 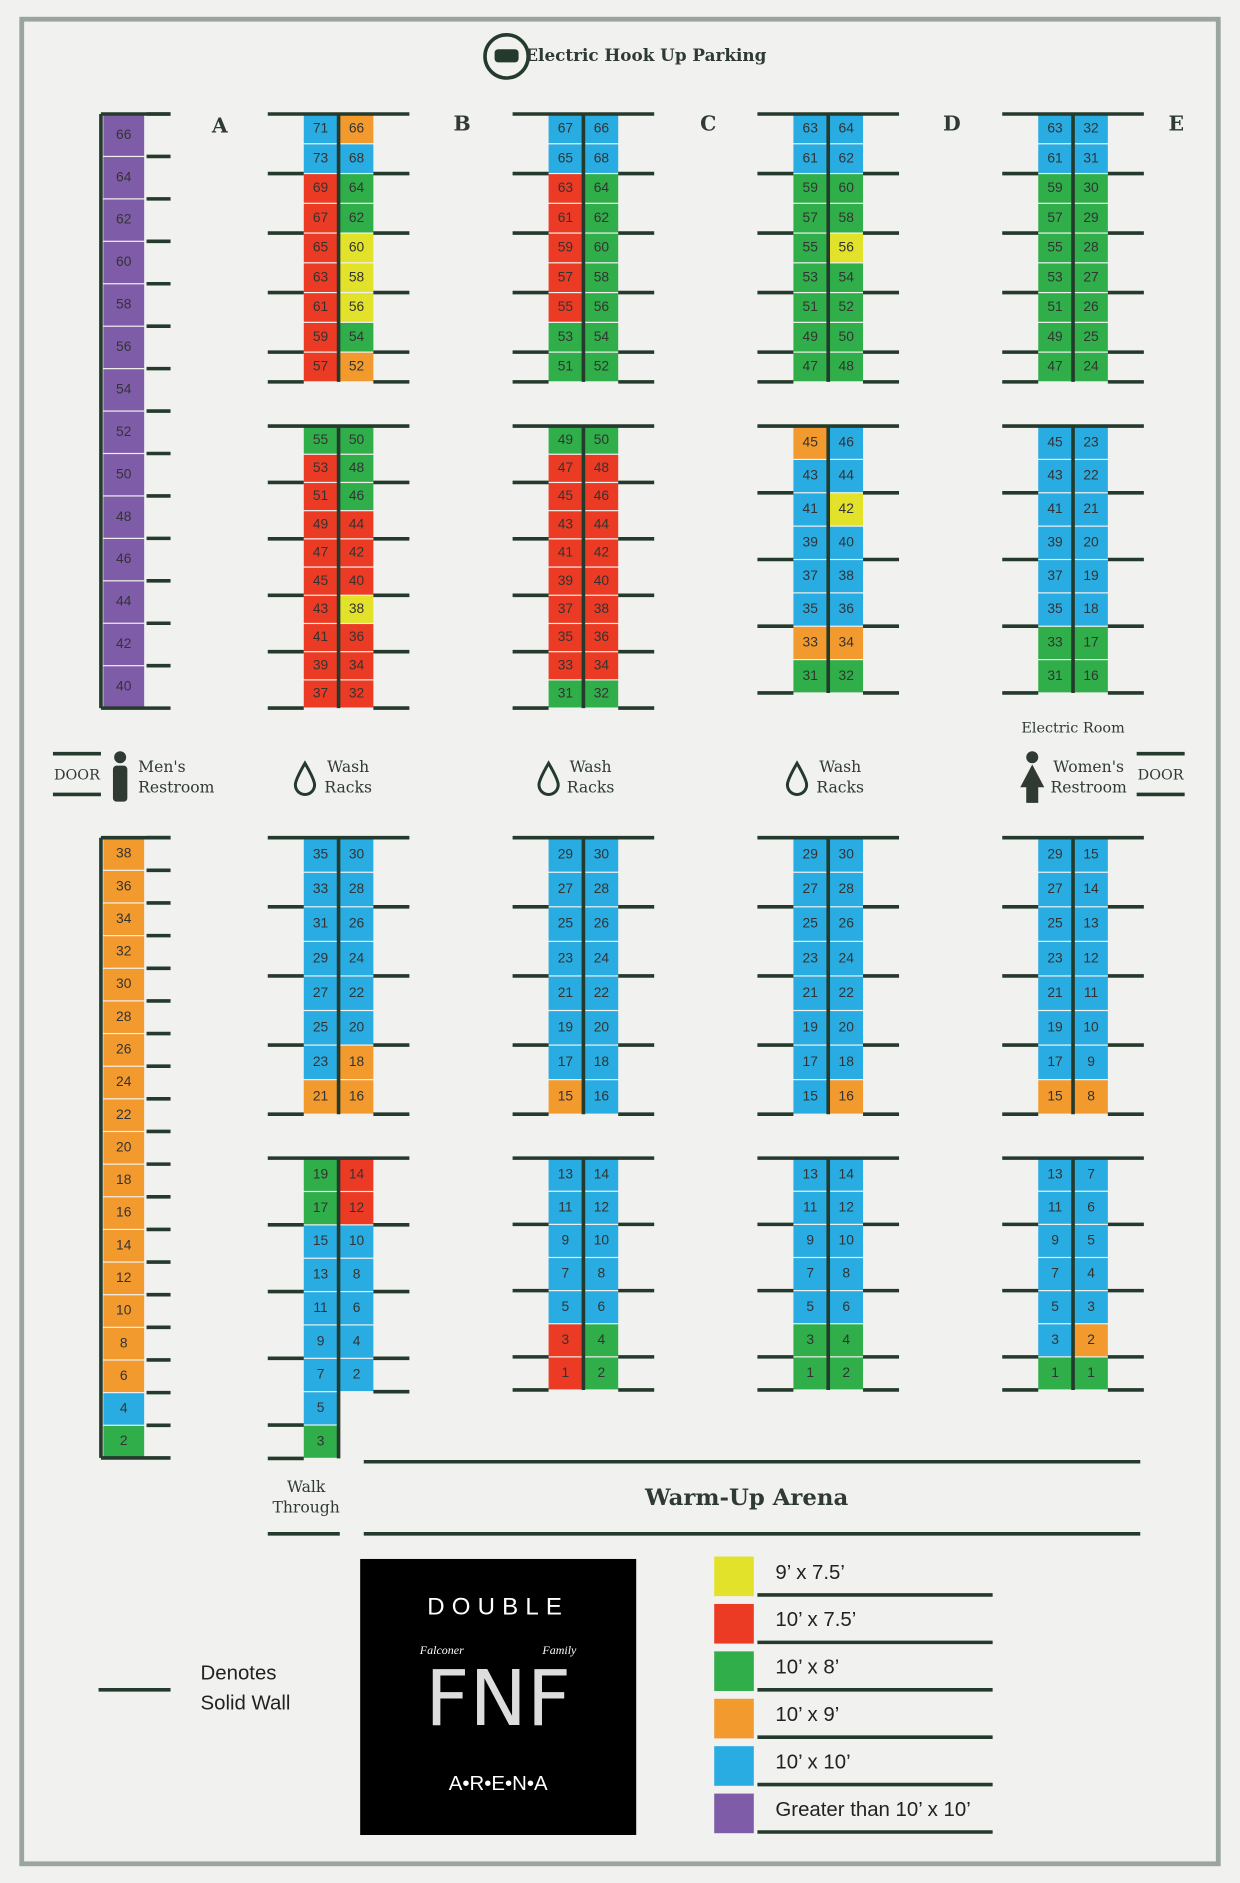 What do you see at coordinates (566, 187) in the screenshot?
I see `stall-number: 63` at bounding box center [566, 187].